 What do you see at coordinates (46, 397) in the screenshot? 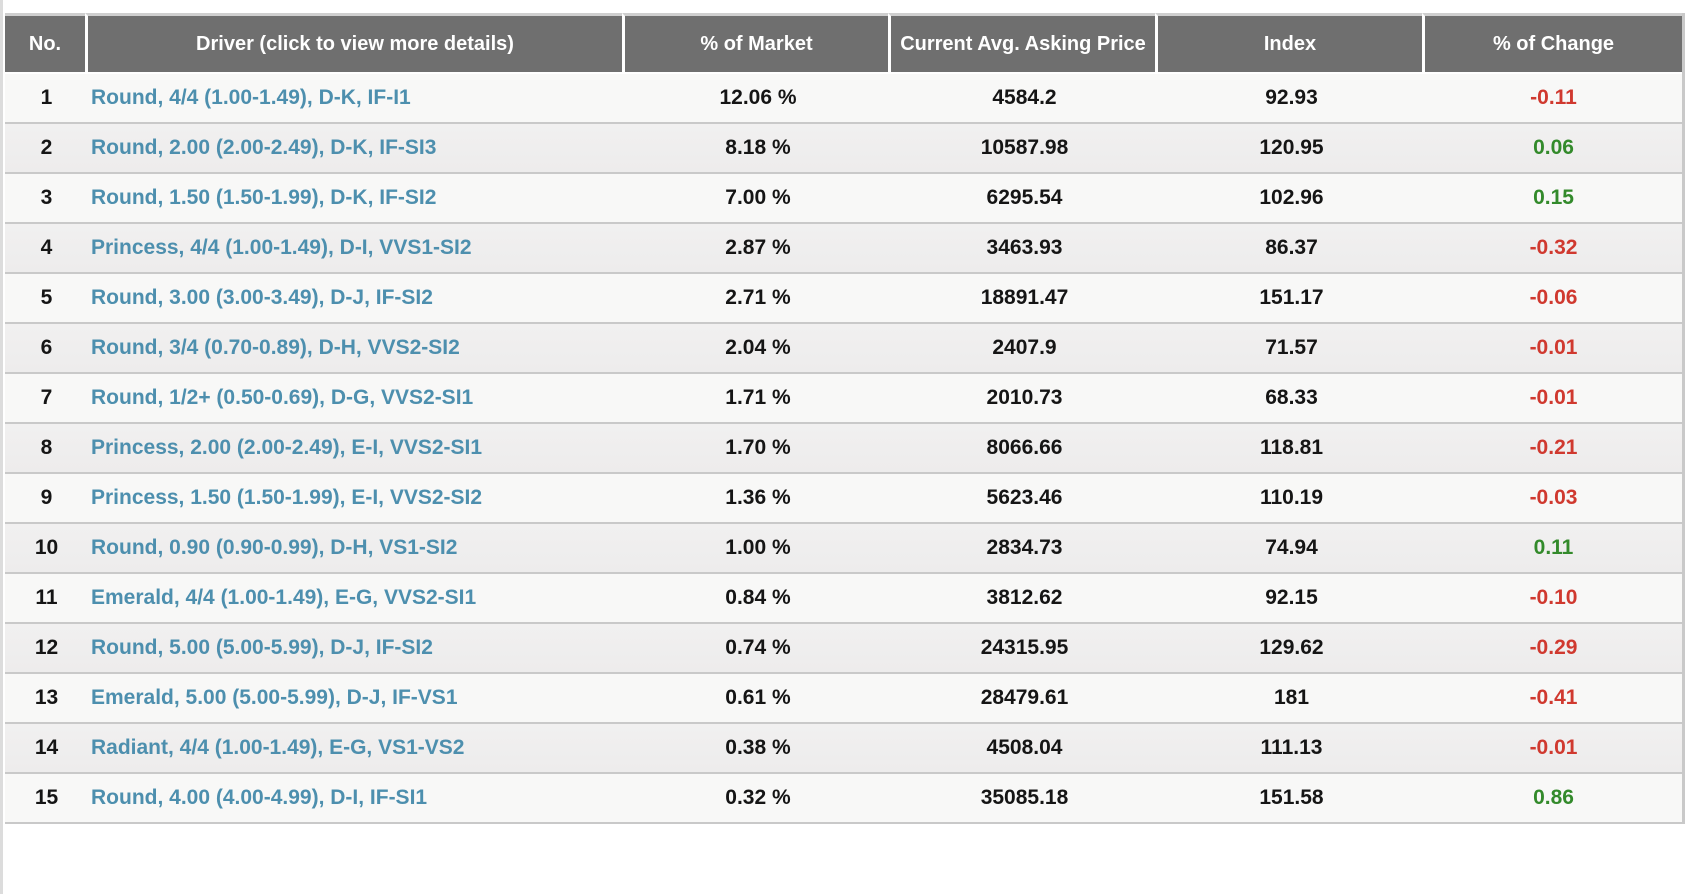
I see `row-number-cell: 7` at bounding box center [46, 397].